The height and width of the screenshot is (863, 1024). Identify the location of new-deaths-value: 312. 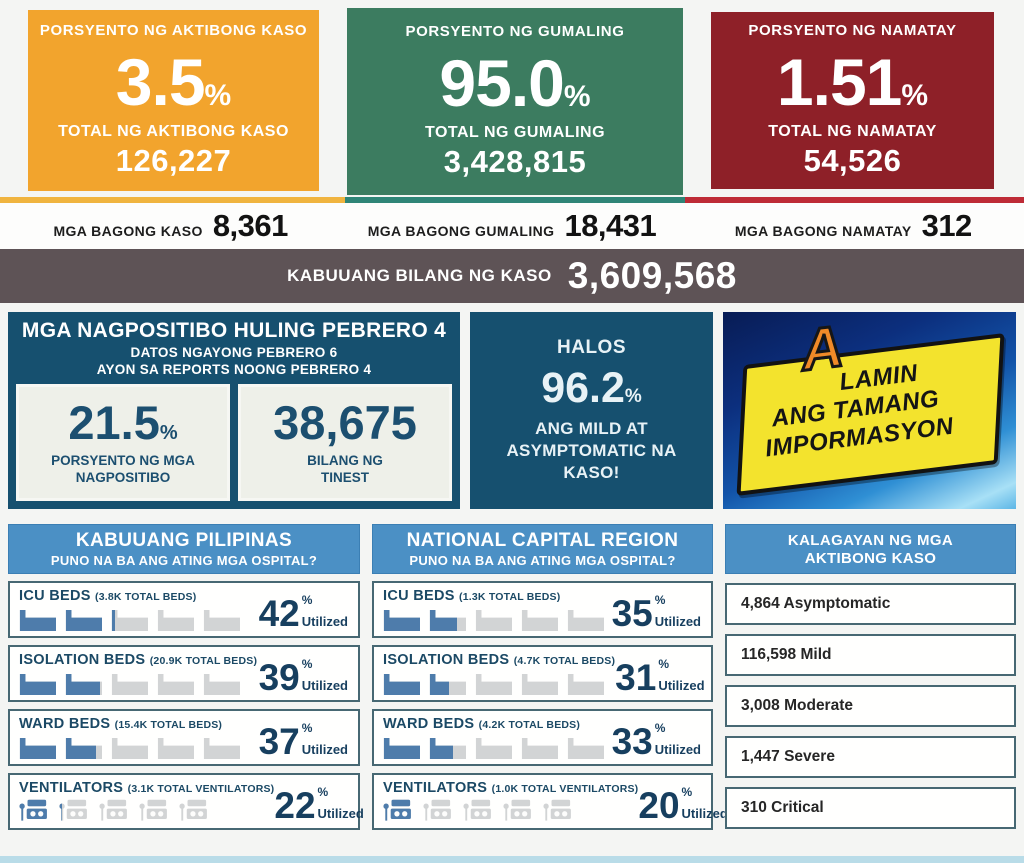
(947, 225).